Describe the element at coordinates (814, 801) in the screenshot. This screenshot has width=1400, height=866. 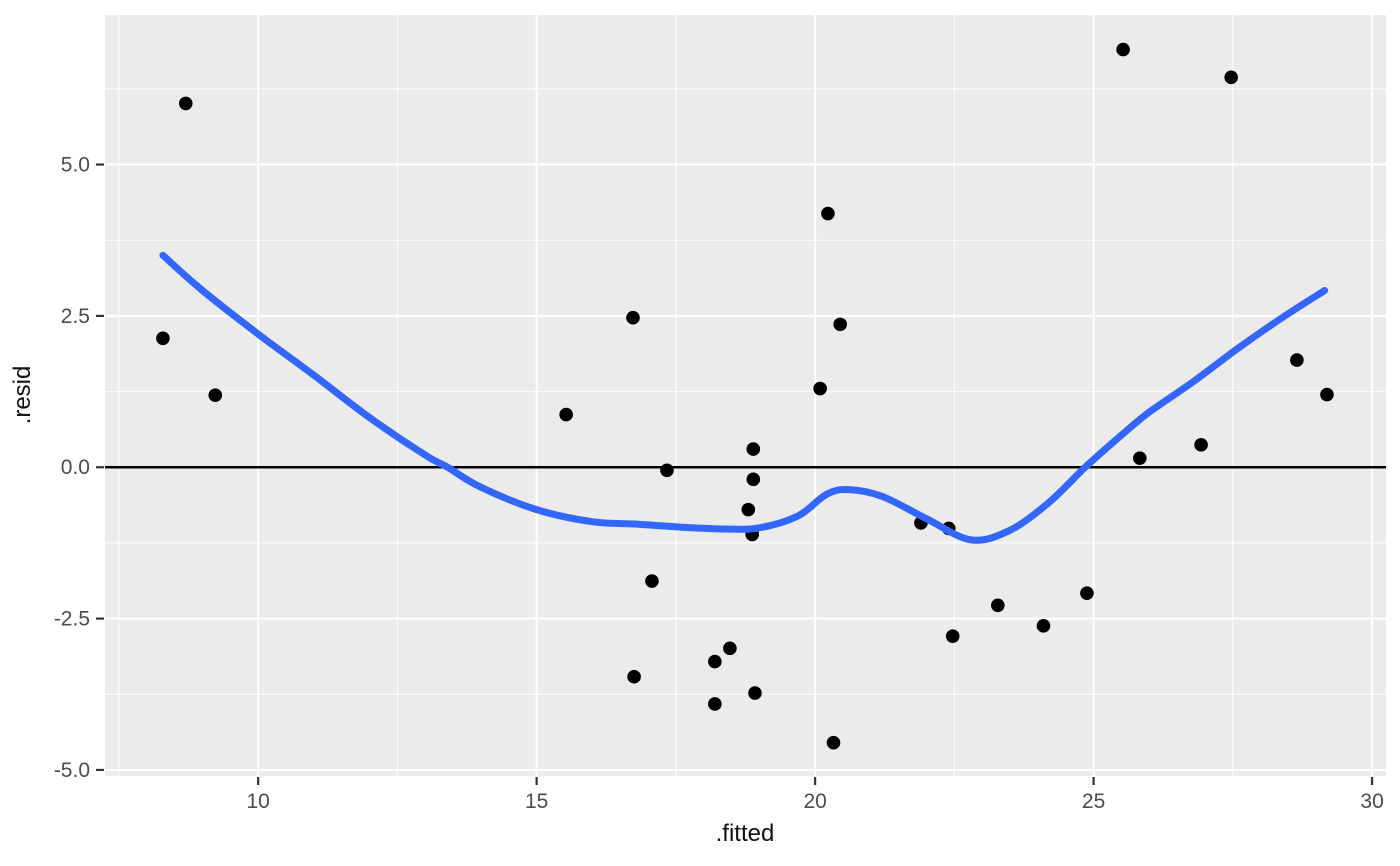
I see `x-tick-label: 20` at that location.